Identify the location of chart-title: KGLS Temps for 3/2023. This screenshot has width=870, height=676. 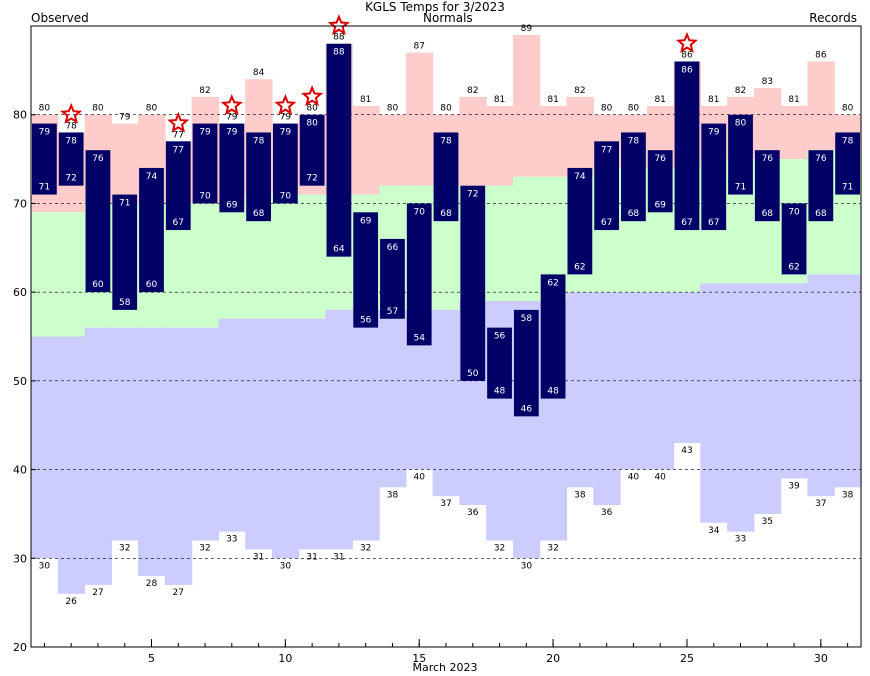
(435, 7).